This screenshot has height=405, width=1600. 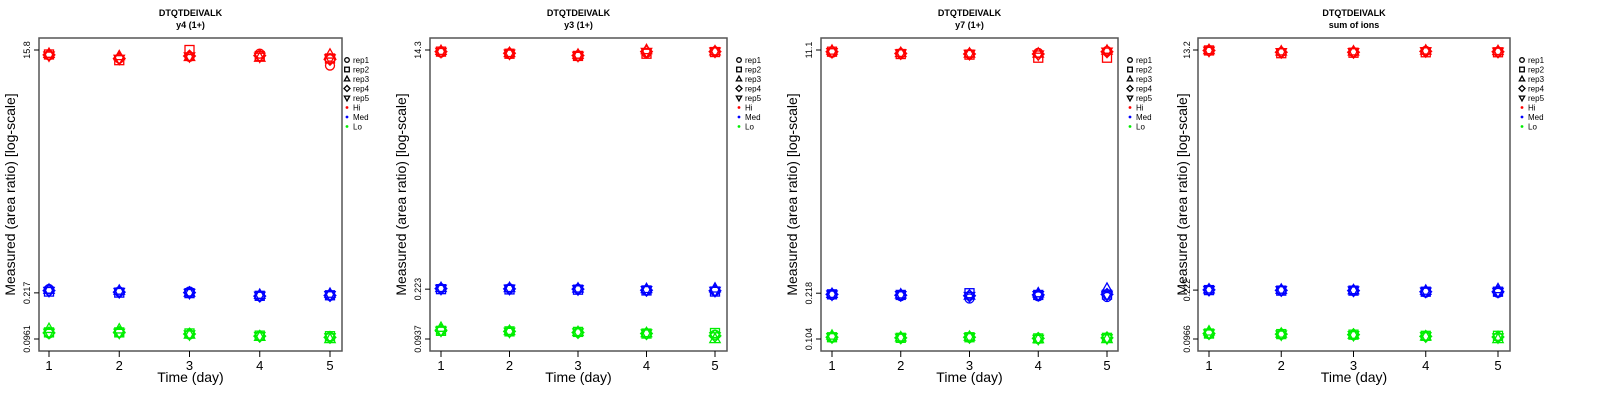 I want to click on y-tick-label: 0.104, so click(x=809, y=339).